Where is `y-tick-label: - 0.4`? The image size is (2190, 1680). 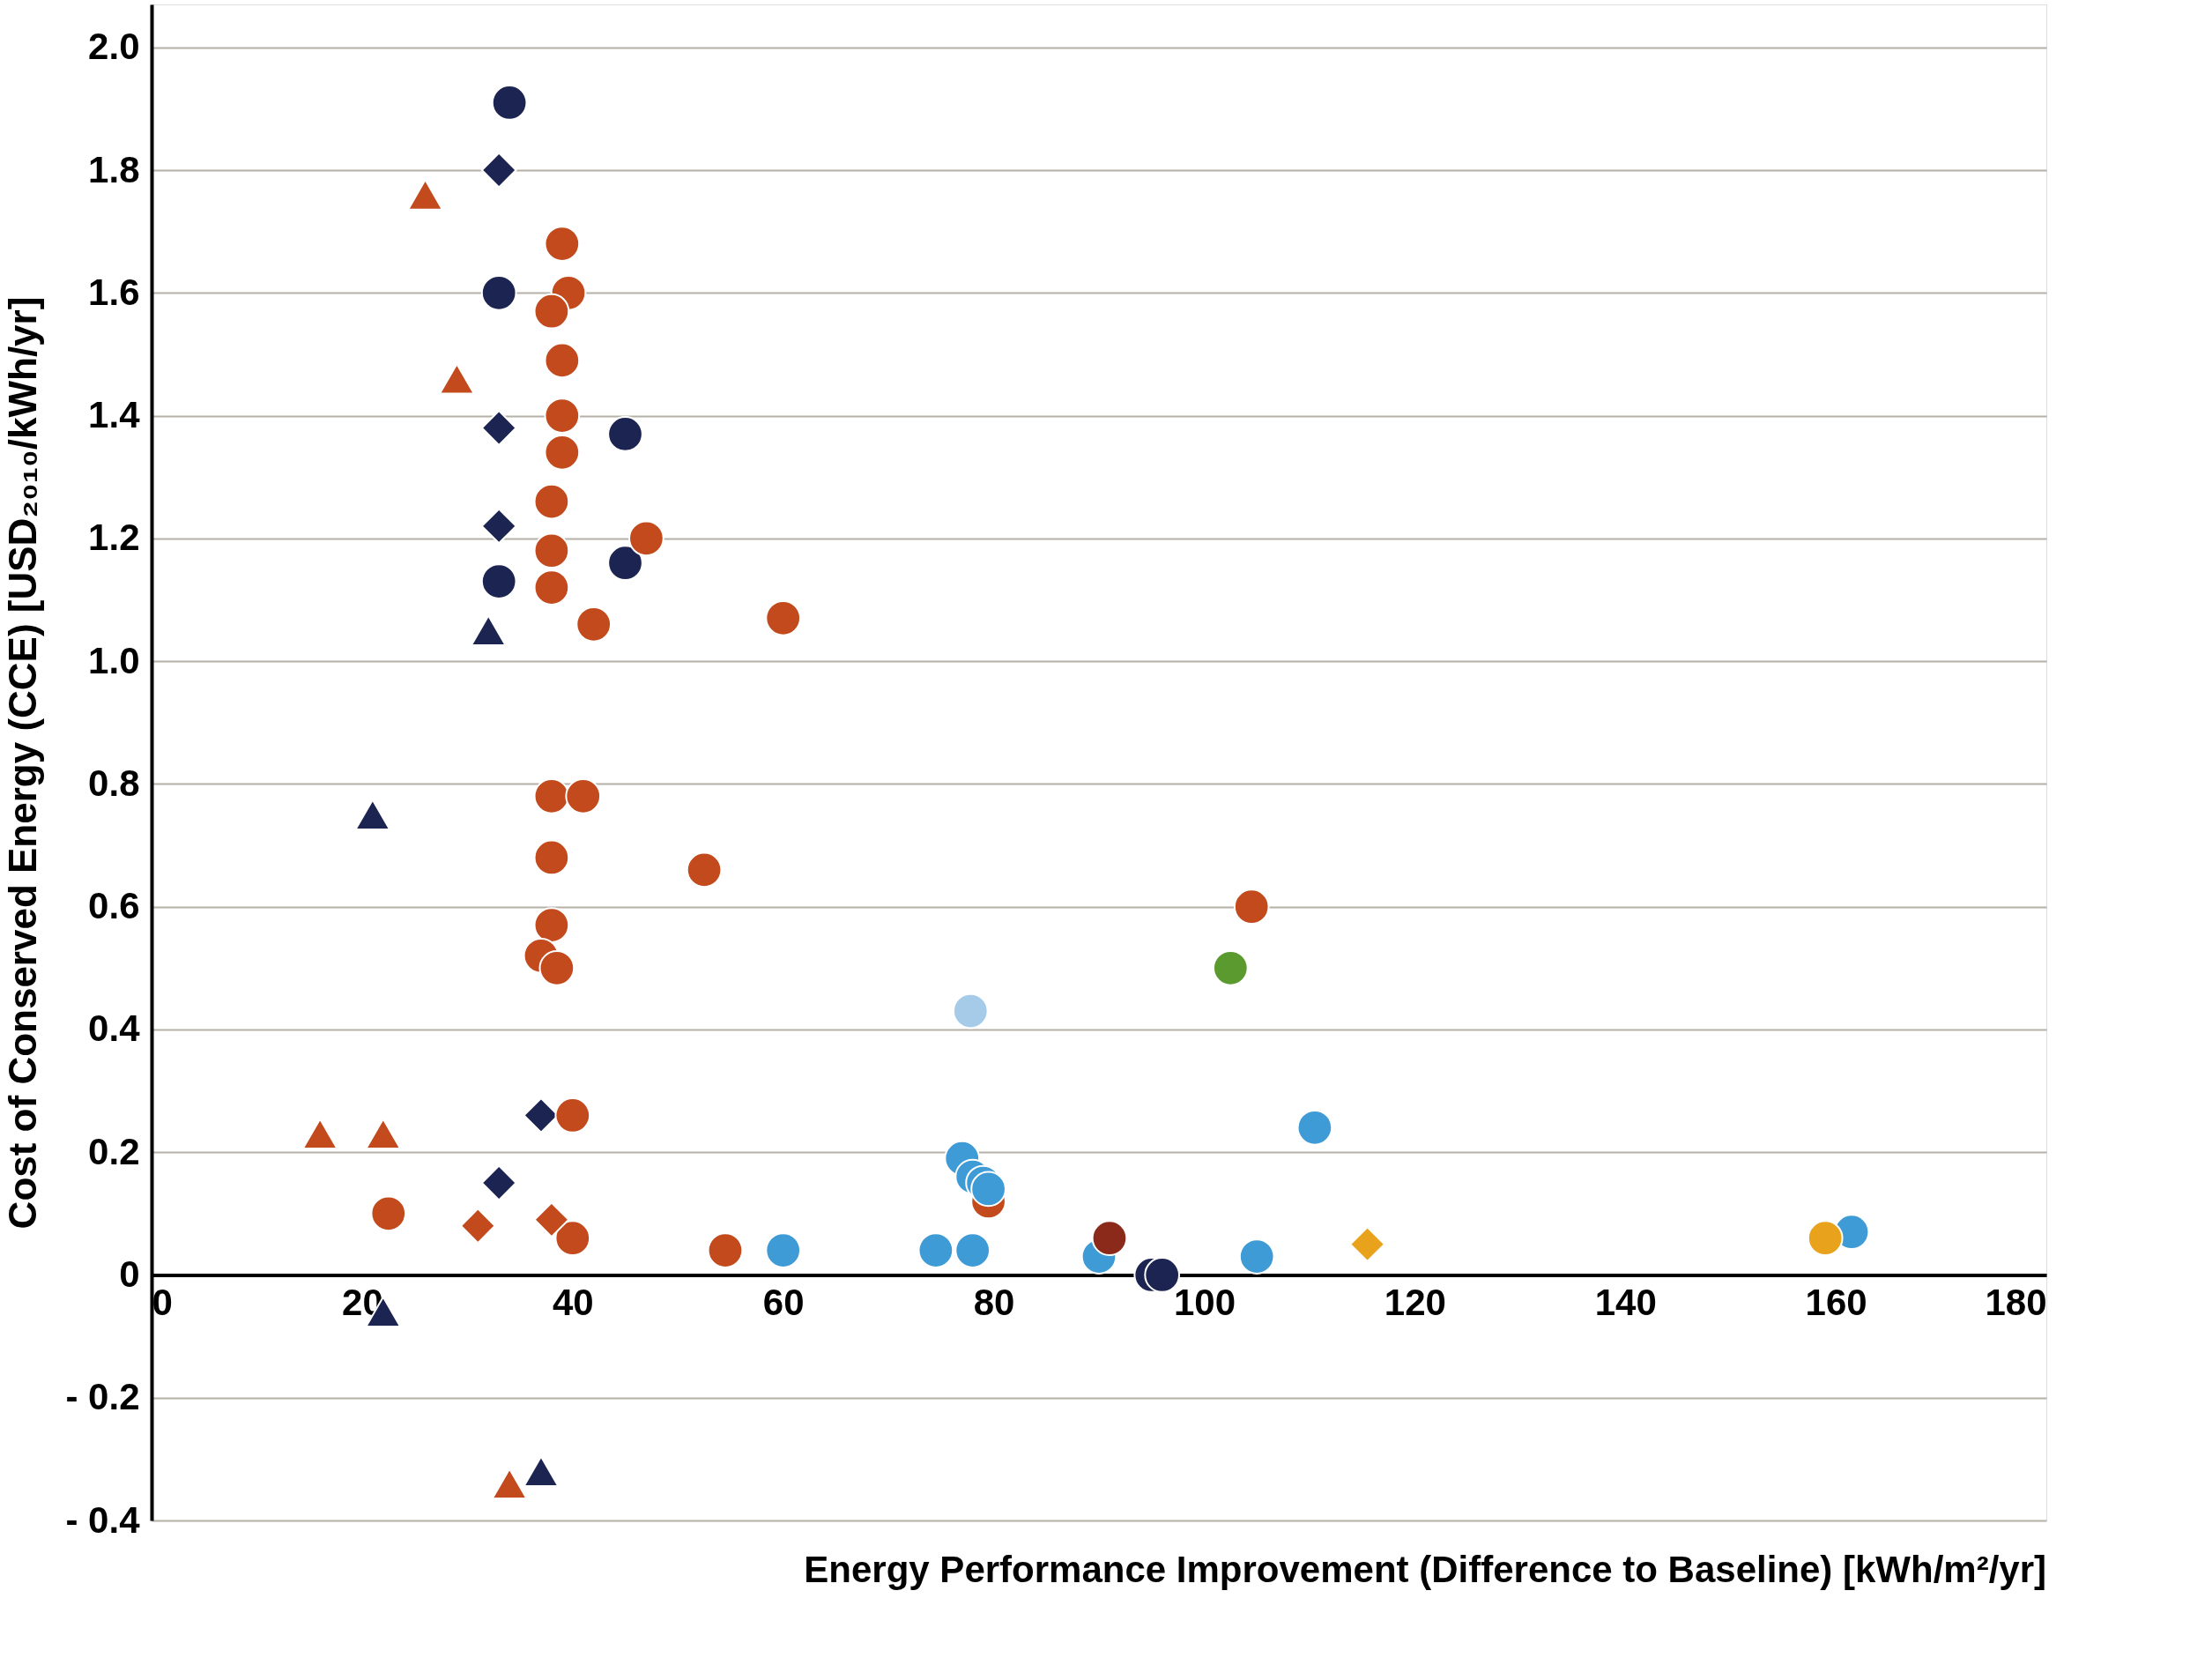 y-tick-label: - 0.4 is located at coordinates (103, 1519).